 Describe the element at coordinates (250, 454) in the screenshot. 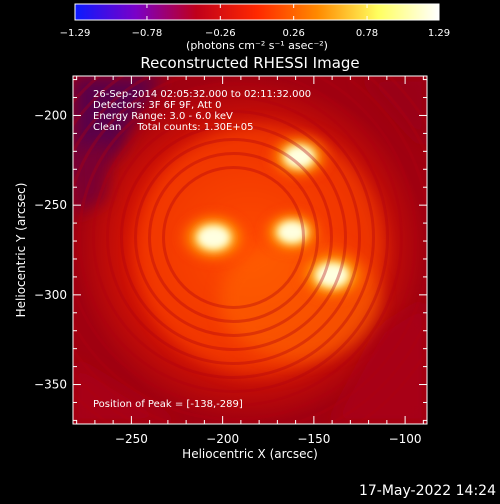

I see `x-axis-label: Heliocentric X (arcsec)` at that location.